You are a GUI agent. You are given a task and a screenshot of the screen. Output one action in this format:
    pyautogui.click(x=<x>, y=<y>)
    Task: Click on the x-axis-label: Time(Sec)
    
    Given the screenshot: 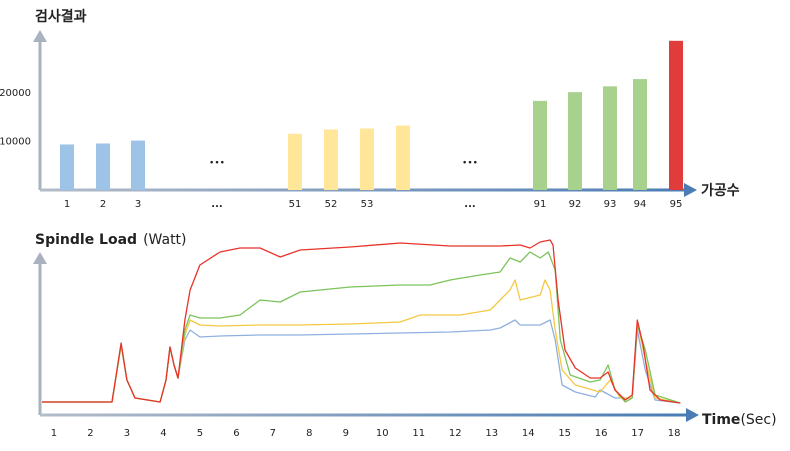 What is the action you would take?
    pyautogui.click(x=739, y=420)
    